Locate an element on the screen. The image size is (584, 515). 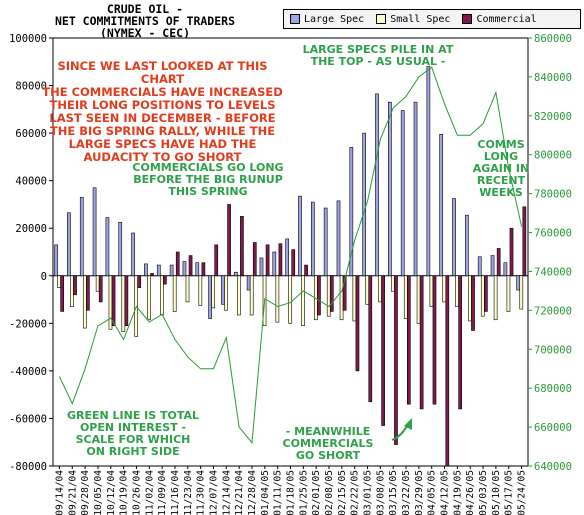
y-left-tick-label: 80000 is located at coordinates (31, 87).